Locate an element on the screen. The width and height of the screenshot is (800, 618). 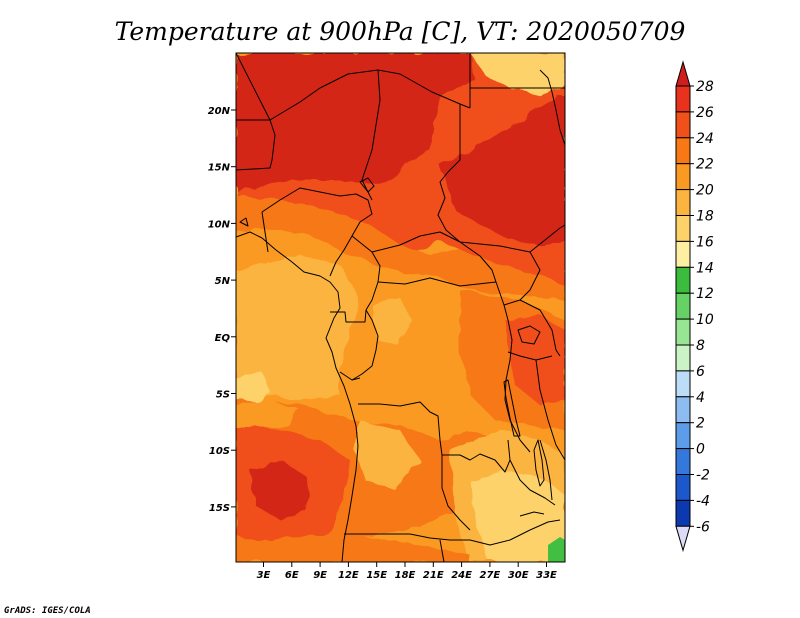
longitude-axis: 3E 6E 9E 12E 15E 18E 21E 24E 27E 30E 33E is located at coordinates (407, 571).